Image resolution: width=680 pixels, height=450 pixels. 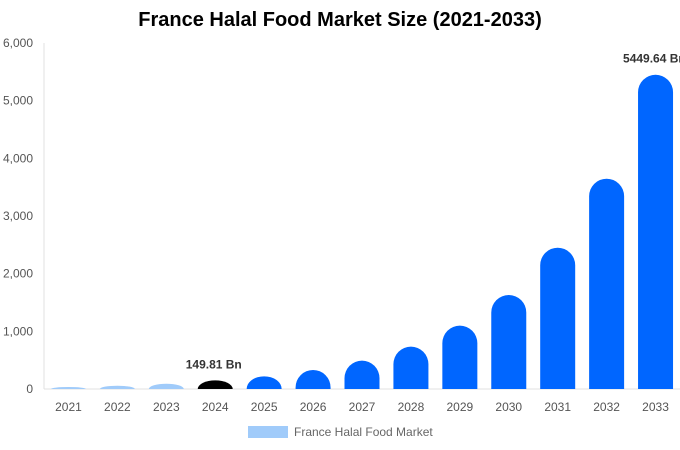 I want to click on x-tick-label: 2029, so click(x=459, y=407).